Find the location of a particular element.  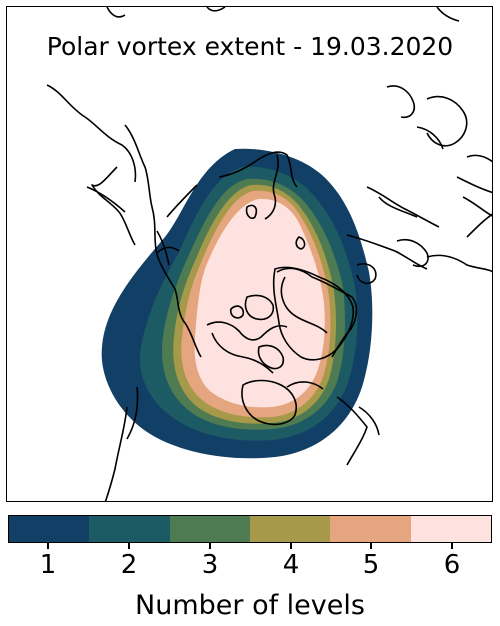

colorbar is located at coordinates (250, 529).